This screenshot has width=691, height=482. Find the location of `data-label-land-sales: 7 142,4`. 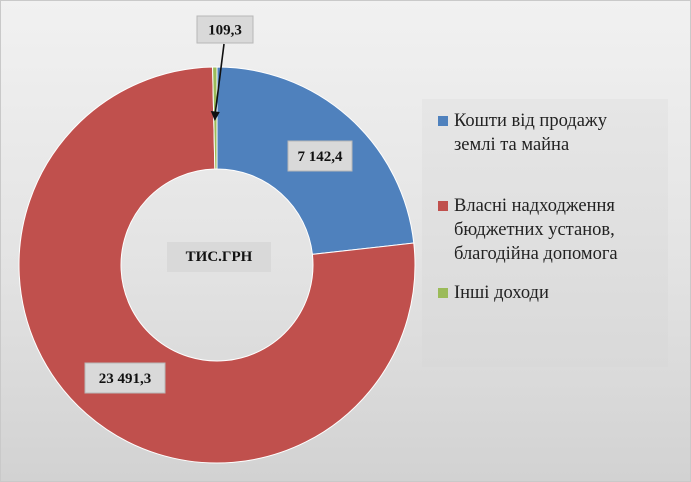

data-label-land-sales: 7 142,4 is located at coordinates (321, 157).